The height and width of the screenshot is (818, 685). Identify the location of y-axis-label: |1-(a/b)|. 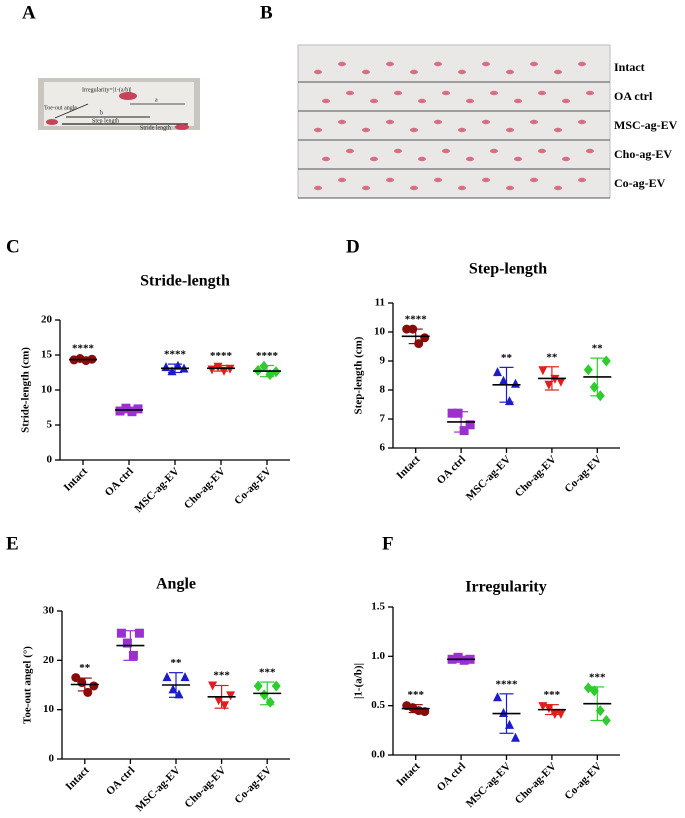
(359, 681).